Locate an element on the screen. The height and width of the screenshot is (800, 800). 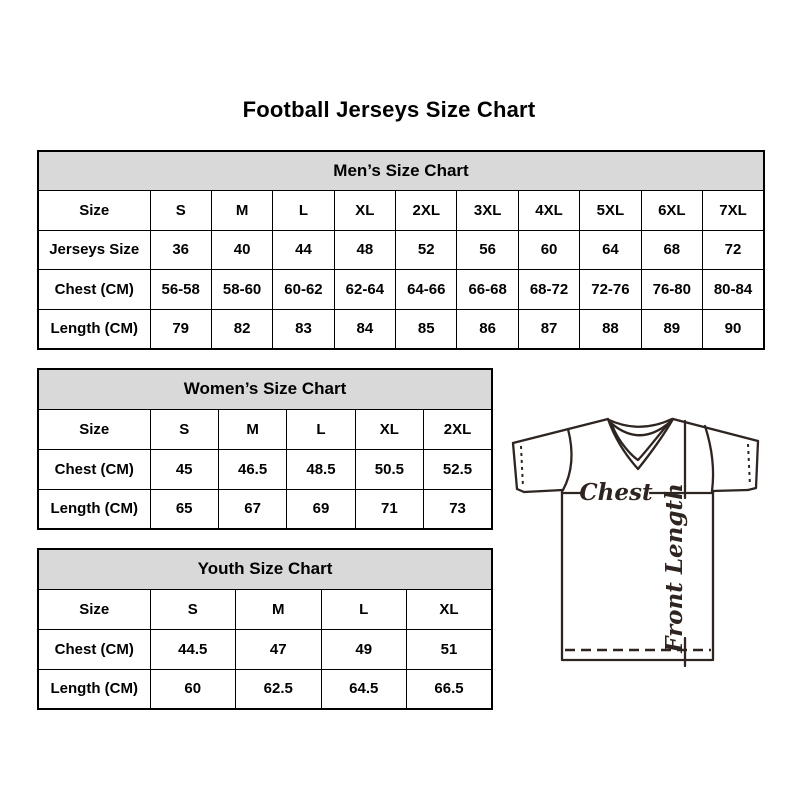
table-cell: 3XL is located at coordinates (487, 210).